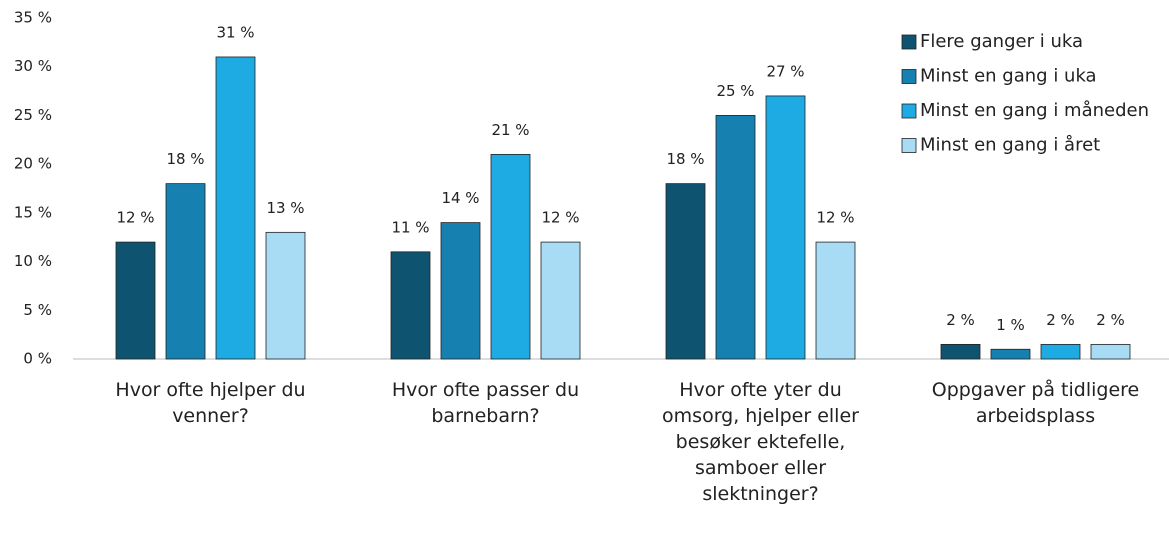 The image size is (1169, 535). I want to click on data-label: 27 %, so click(785, 71).